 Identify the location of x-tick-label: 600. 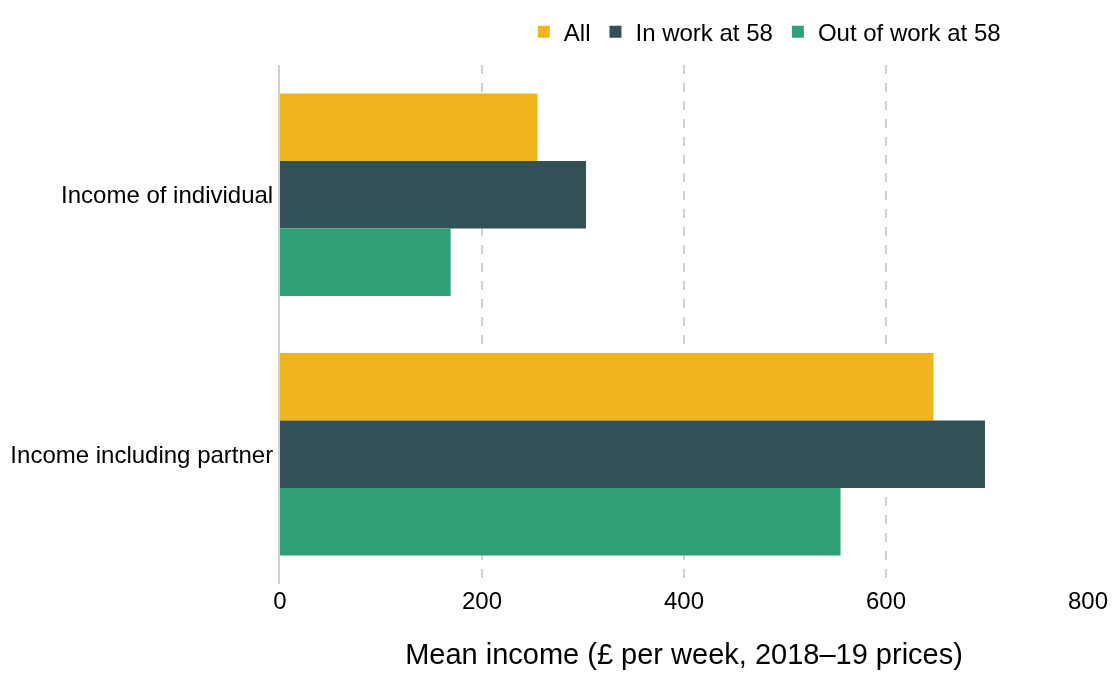
(886, 600).